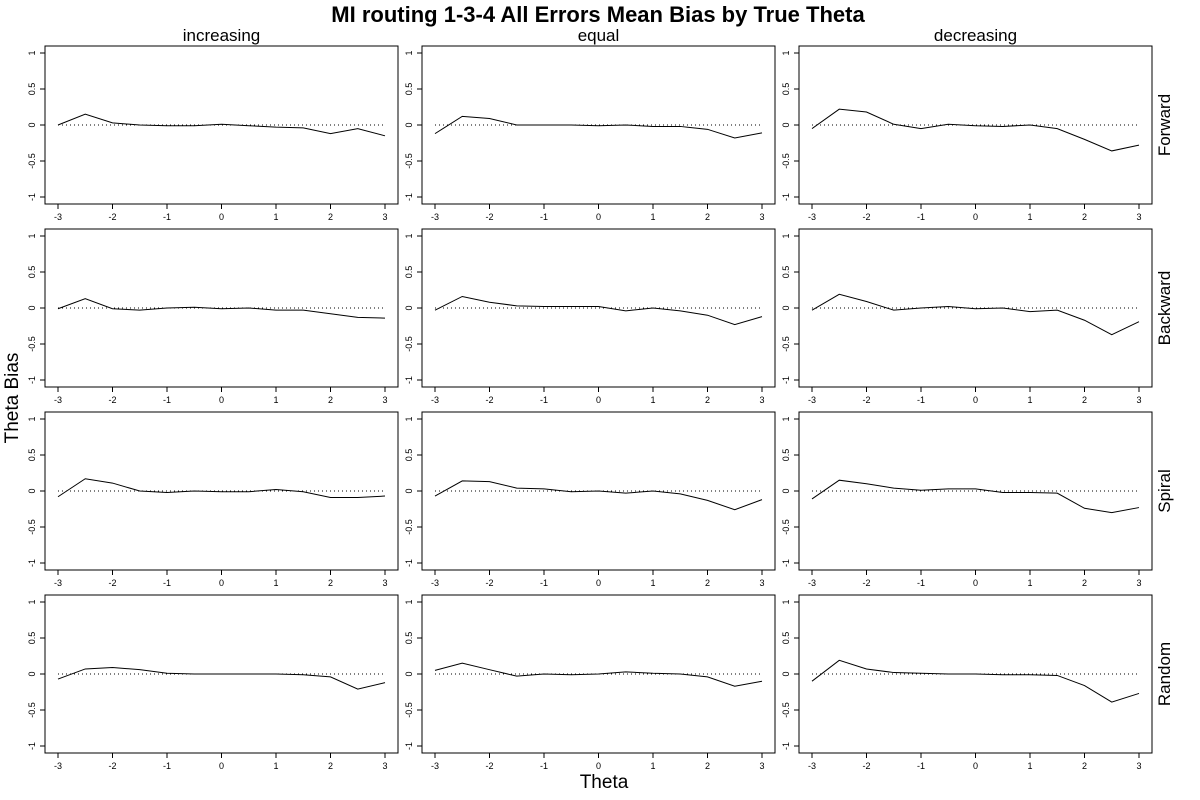 Image resolution: width=1200 pixels, height=800 pixels. What do you see at coordinates (222, 35) in the screenshot?
I see `column-title-increasing: increasing` at bounding box center [222, 35].